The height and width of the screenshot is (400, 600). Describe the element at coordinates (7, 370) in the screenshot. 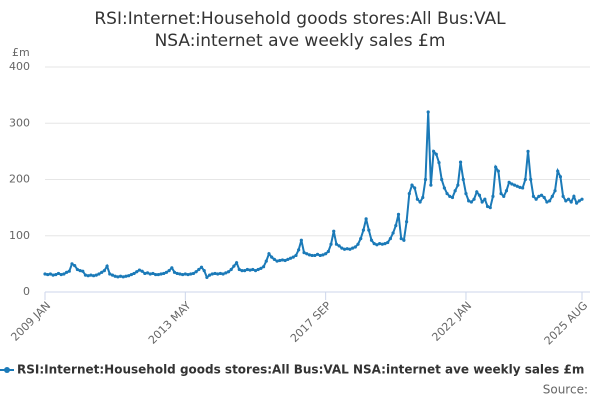

I see `legend-marker` at that location.